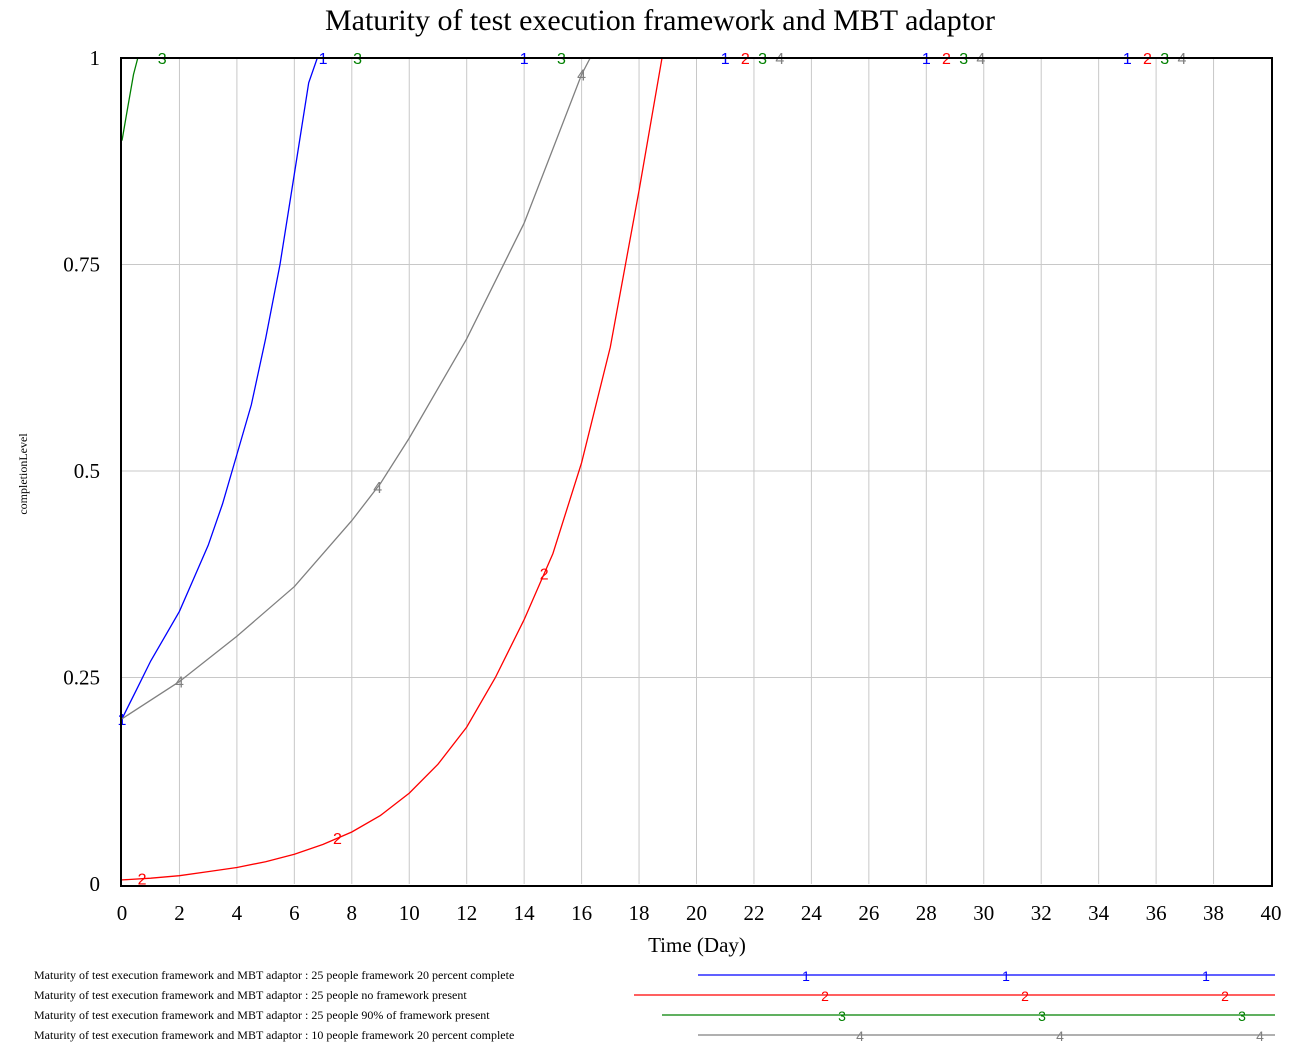  Describe the element at coordinates (1271, 913) in the screenshot. I see `x-tick-label: 40` at that location.